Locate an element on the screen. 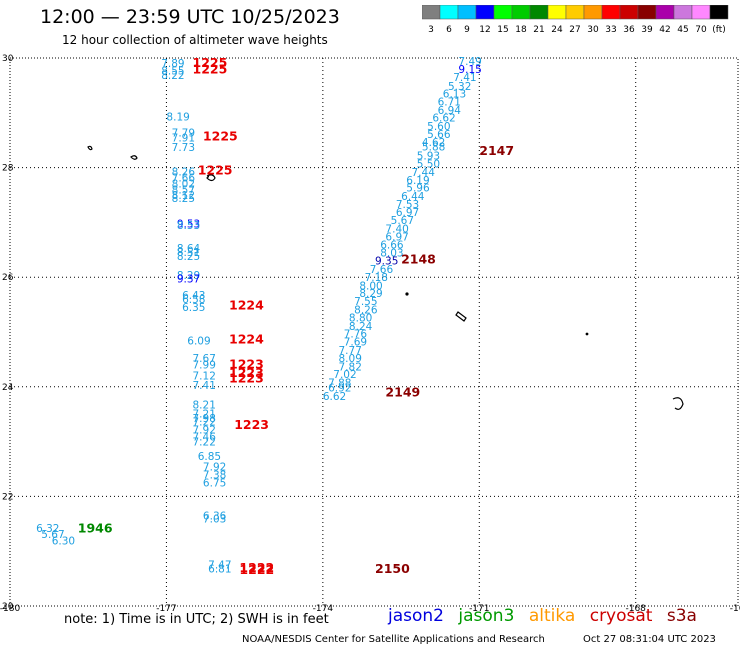 This screenshot has width=740, height=650. swh-value: 6.35 is located at coordinates (193, 308).